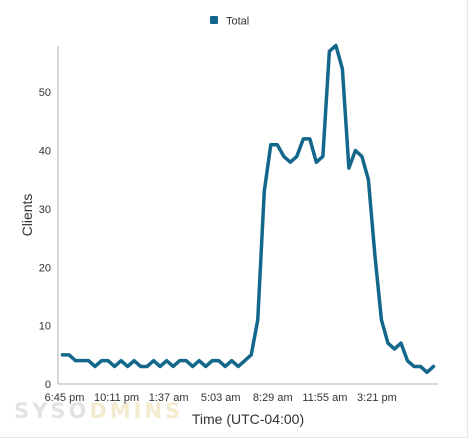 The width and height of the screenshot is (469, 439). What do you see at coordinates (377, 398) in the screenshot?
I see `x-tick-label: 3:21 pm` at bounding box center [377, 398].